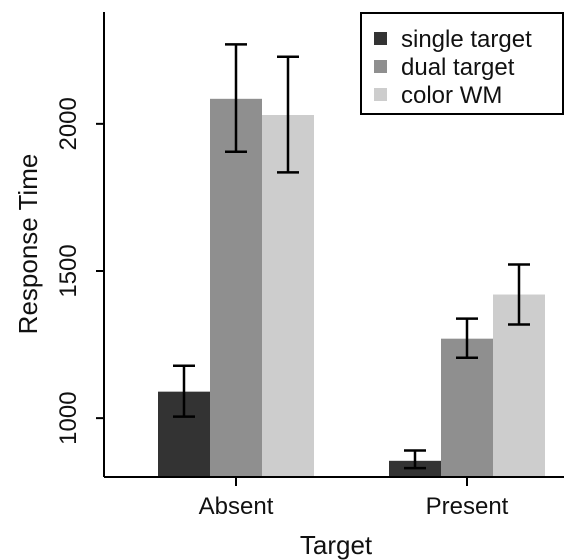 The width and height of the screenshot is (564, 560). I want to click on bar-present-dual-target, so click(467, 407).